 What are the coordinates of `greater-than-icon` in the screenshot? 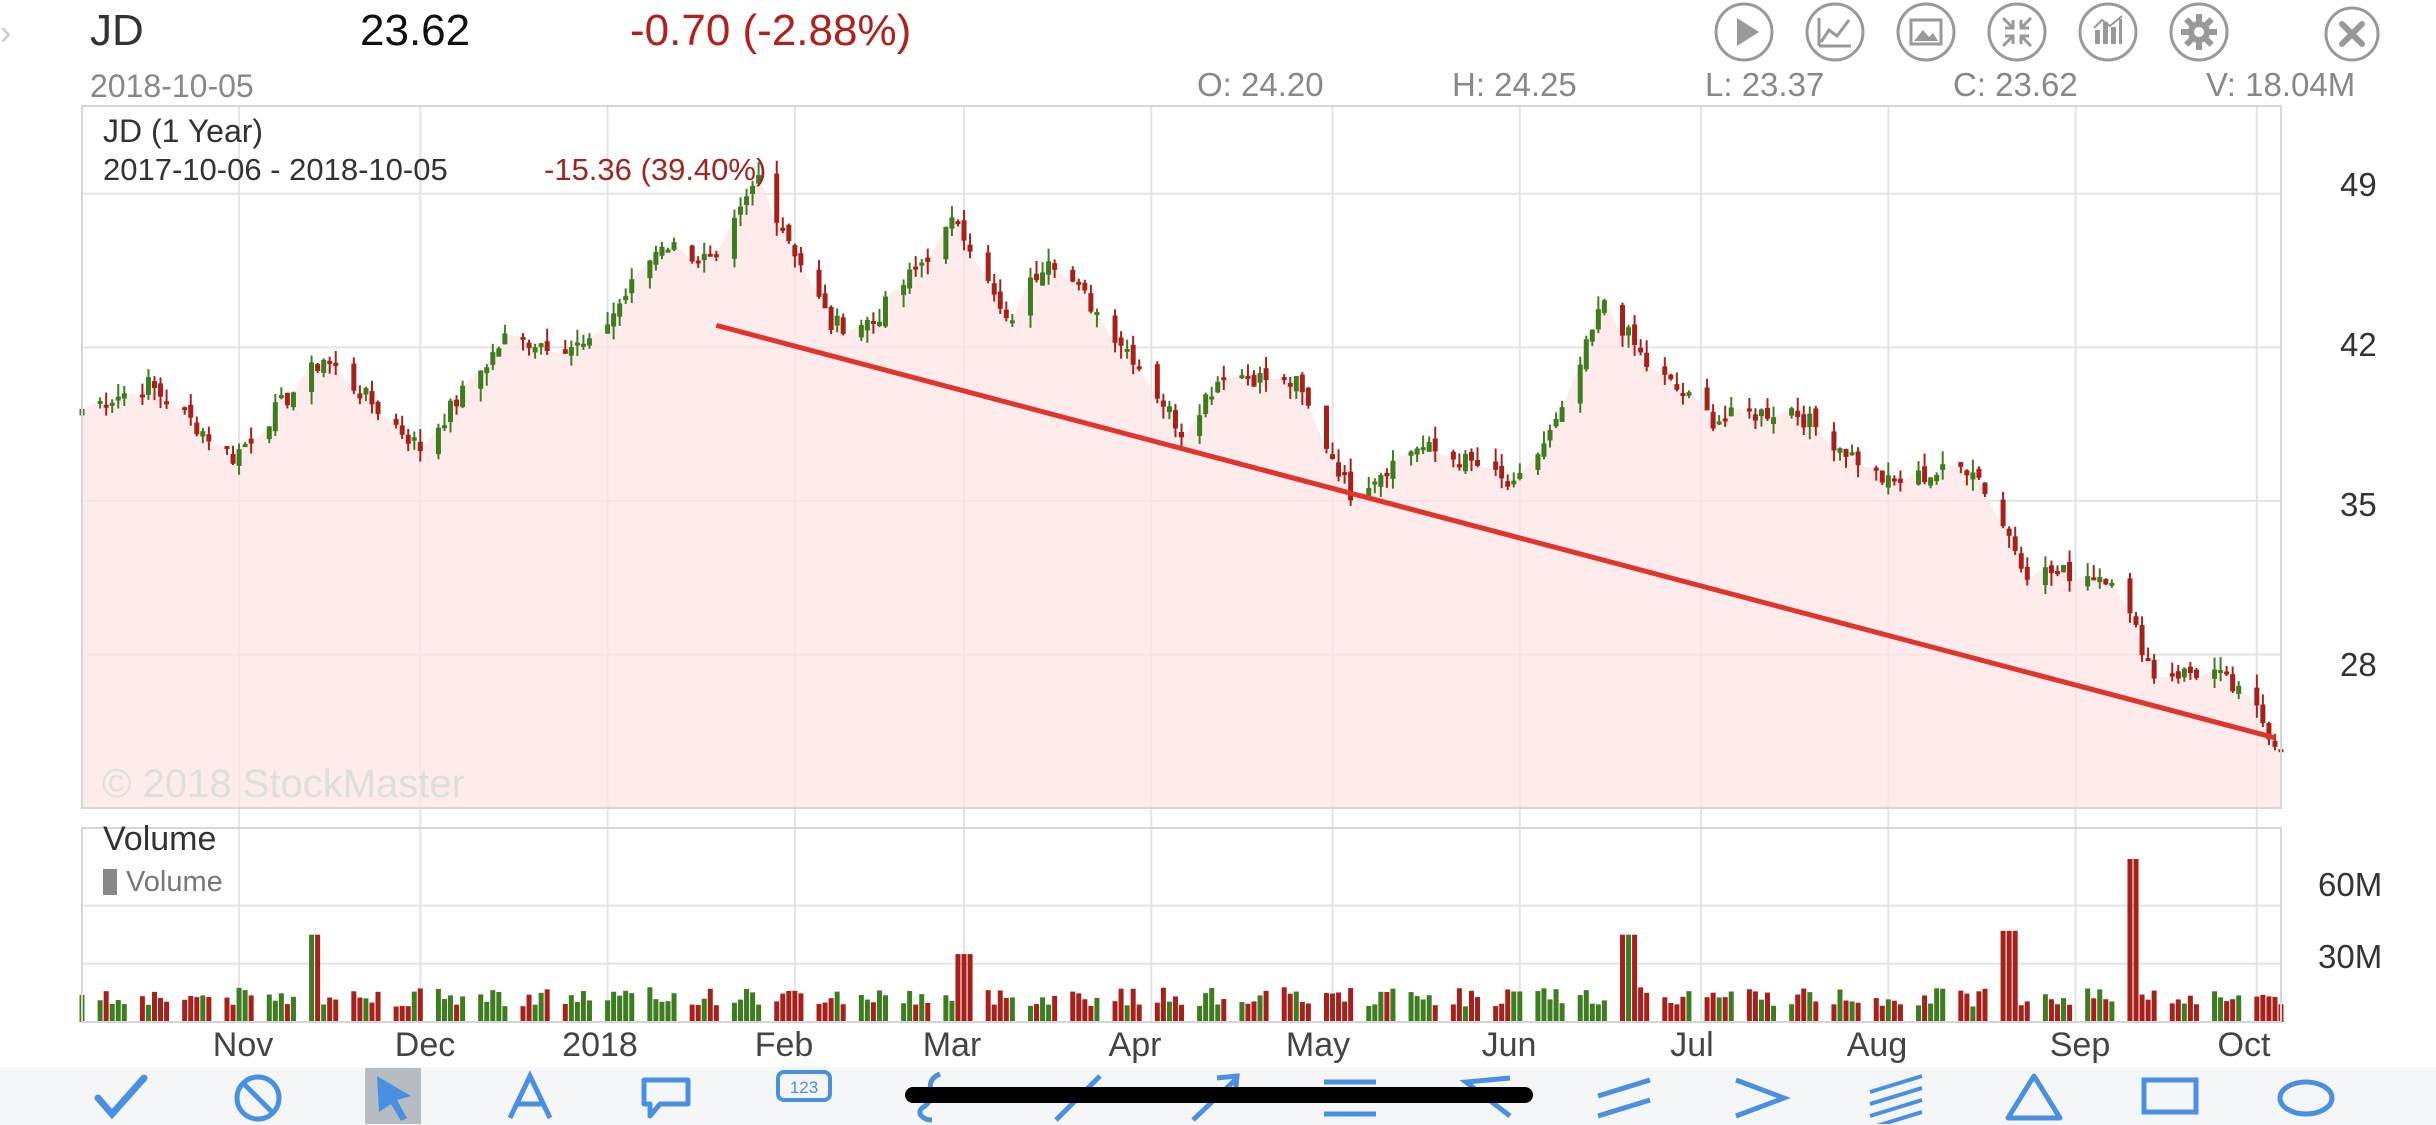 It's located at (1760, 1096).